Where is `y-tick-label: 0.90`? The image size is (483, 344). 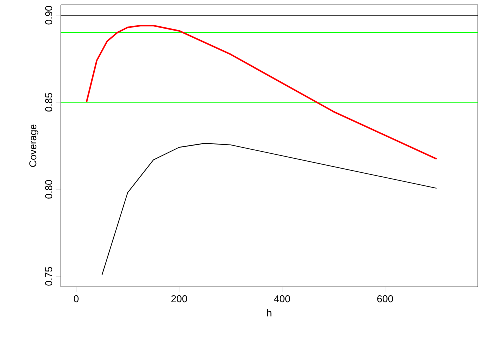 y-tick-label: 0.90 is located at coordinates (48, 15).